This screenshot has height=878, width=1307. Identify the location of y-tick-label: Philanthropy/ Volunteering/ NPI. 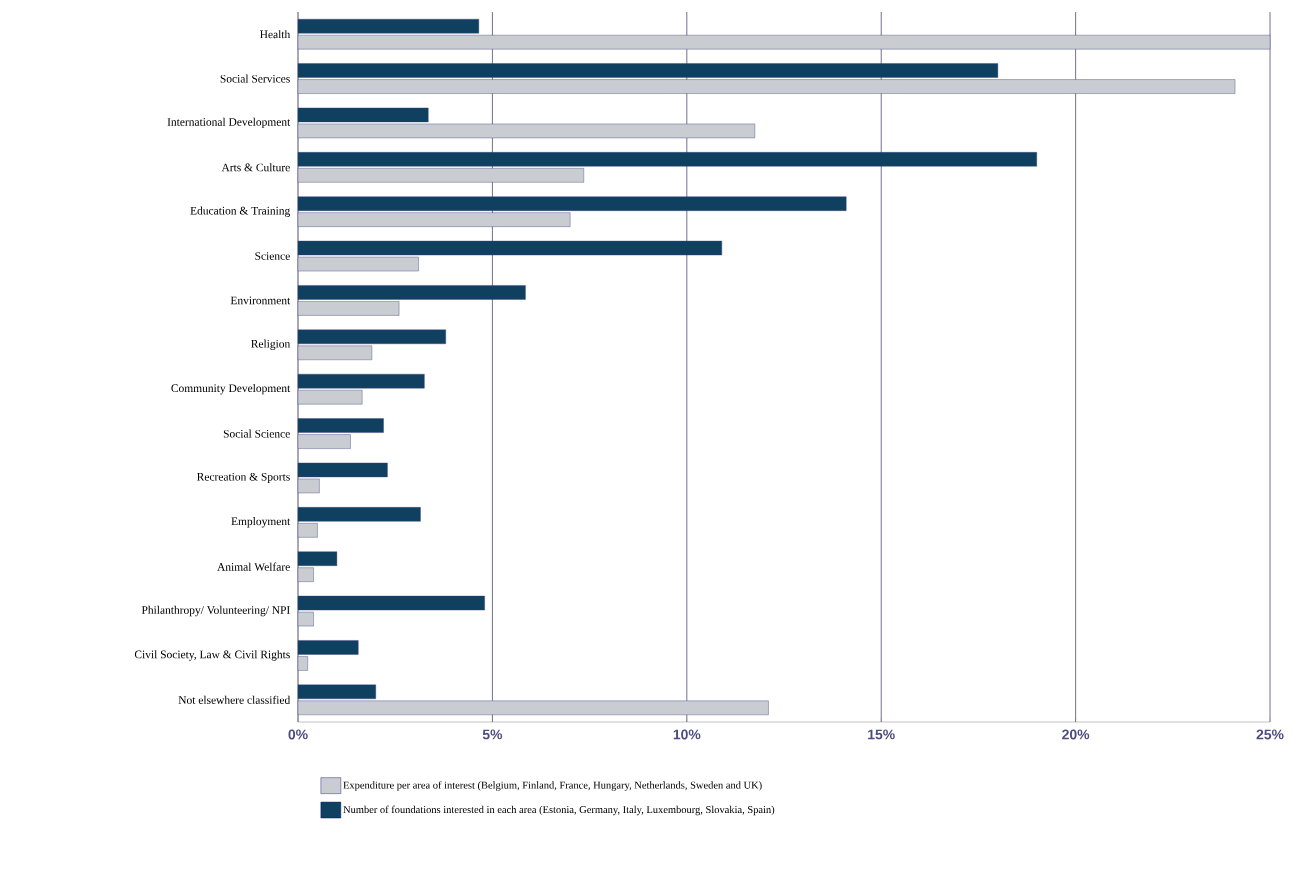
(215, 611).